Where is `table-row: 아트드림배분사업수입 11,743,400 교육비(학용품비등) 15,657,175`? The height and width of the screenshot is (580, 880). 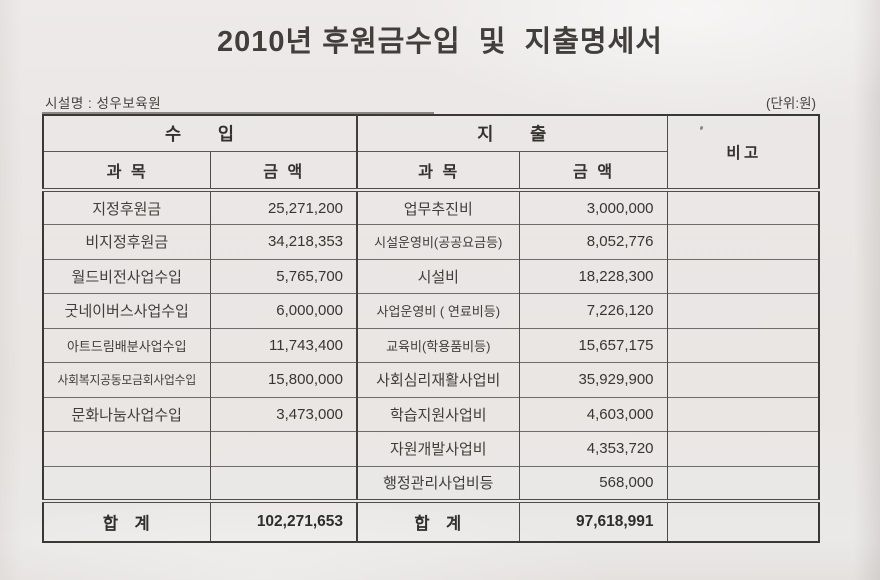 table-row: 아트드림배분사업수입 11,743,400 교육비(학용품비등) 15,657,175 is located at coordinates (431, 345).